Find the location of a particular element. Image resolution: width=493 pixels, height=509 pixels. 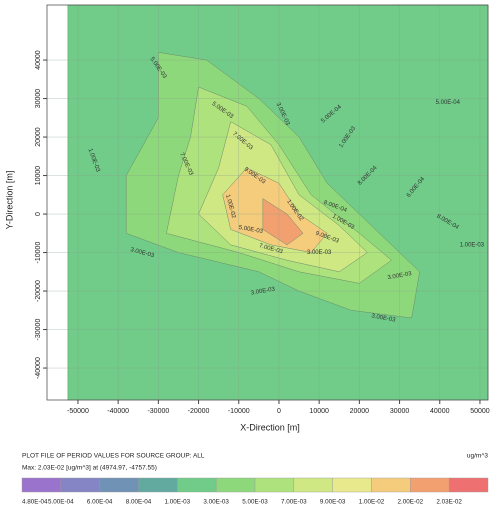

x-tick-label: -10000 is located at coordinates (239, 411).